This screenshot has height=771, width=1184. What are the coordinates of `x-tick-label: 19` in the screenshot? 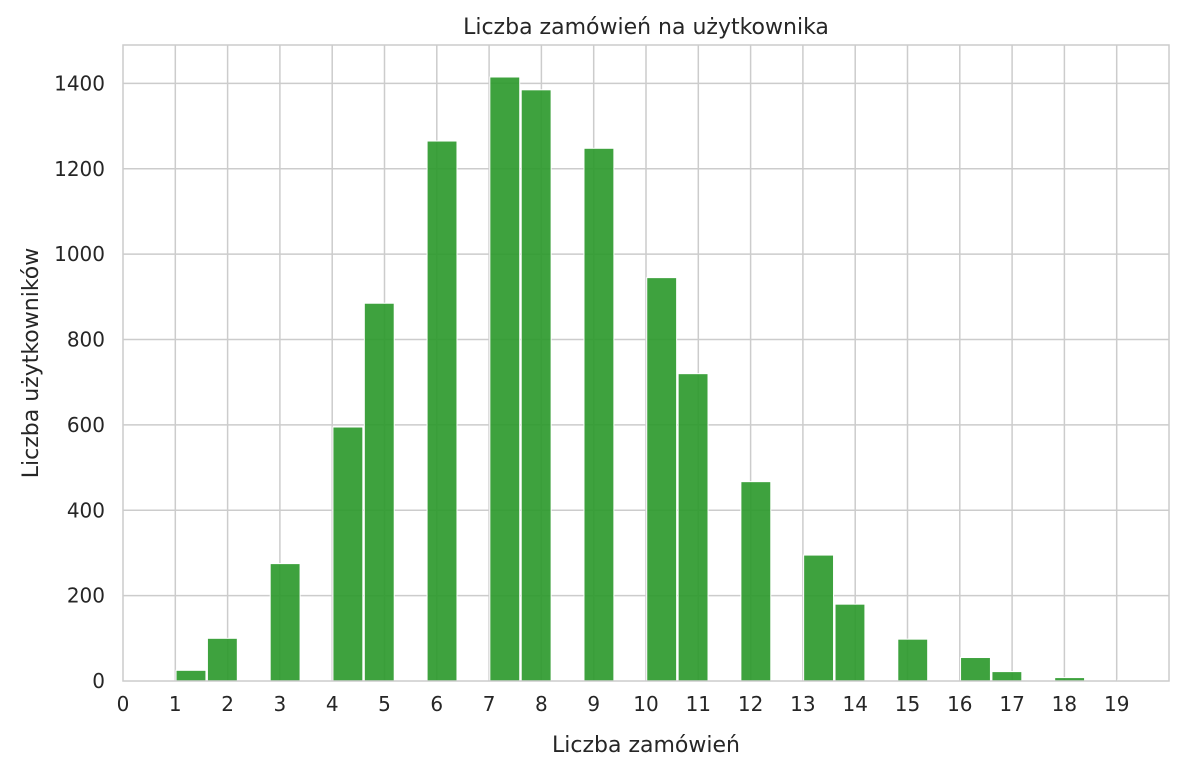 It's located at (1116, 704).